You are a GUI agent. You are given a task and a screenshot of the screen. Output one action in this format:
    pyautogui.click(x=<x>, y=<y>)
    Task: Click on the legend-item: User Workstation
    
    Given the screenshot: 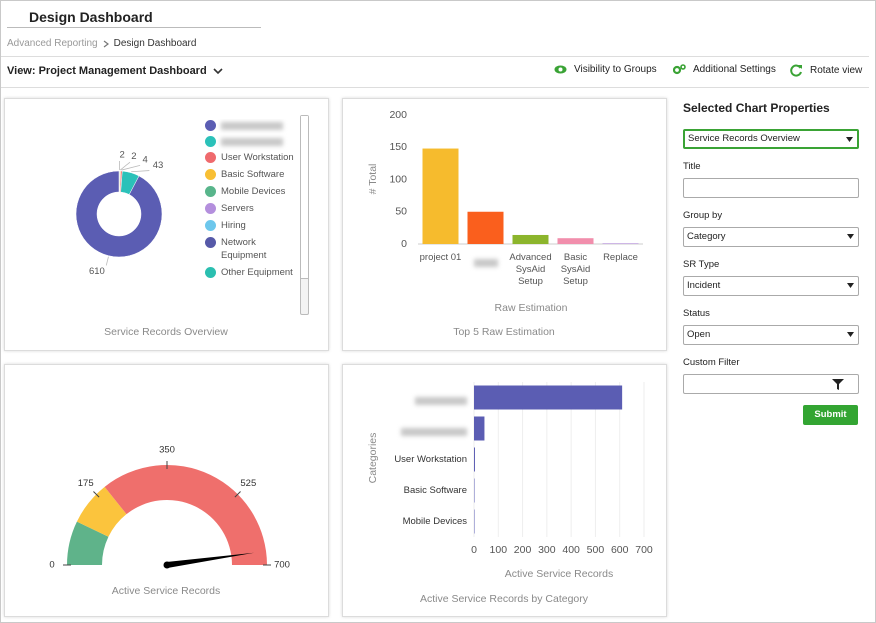 What is the action you would take?
    pyautogui.click(x=251, y=157)
    